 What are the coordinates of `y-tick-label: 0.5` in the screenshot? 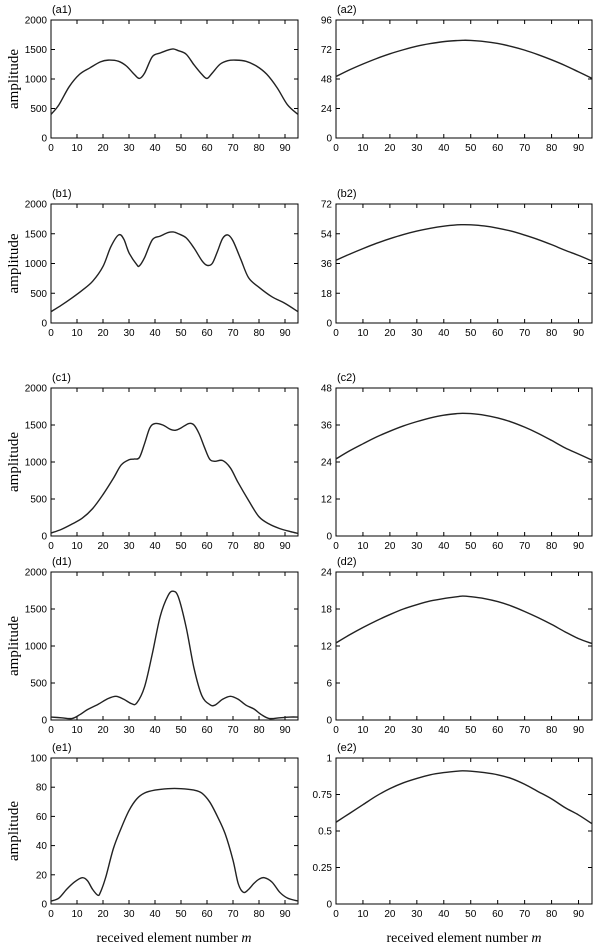 It's located at (325, 832).